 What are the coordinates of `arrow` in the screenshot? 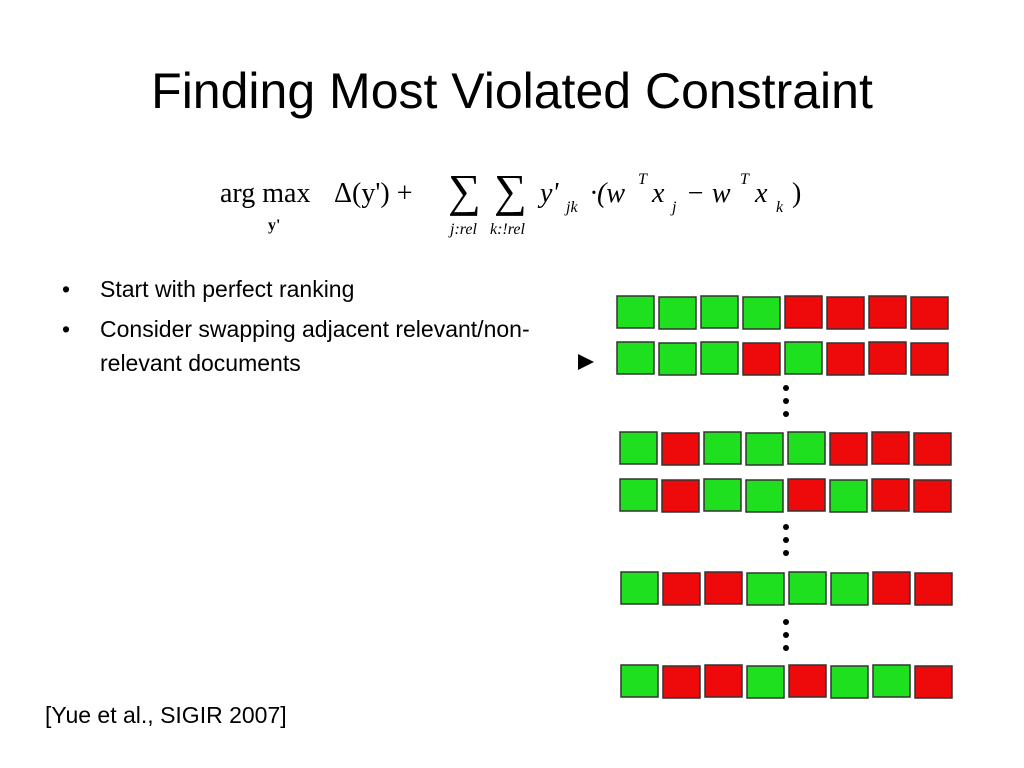 It's located at (586, 362).